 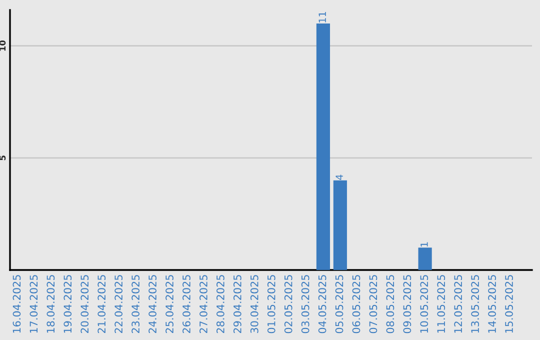 I want to click on x-tick-label: 28.04.2025, so click(x=220, y=304).